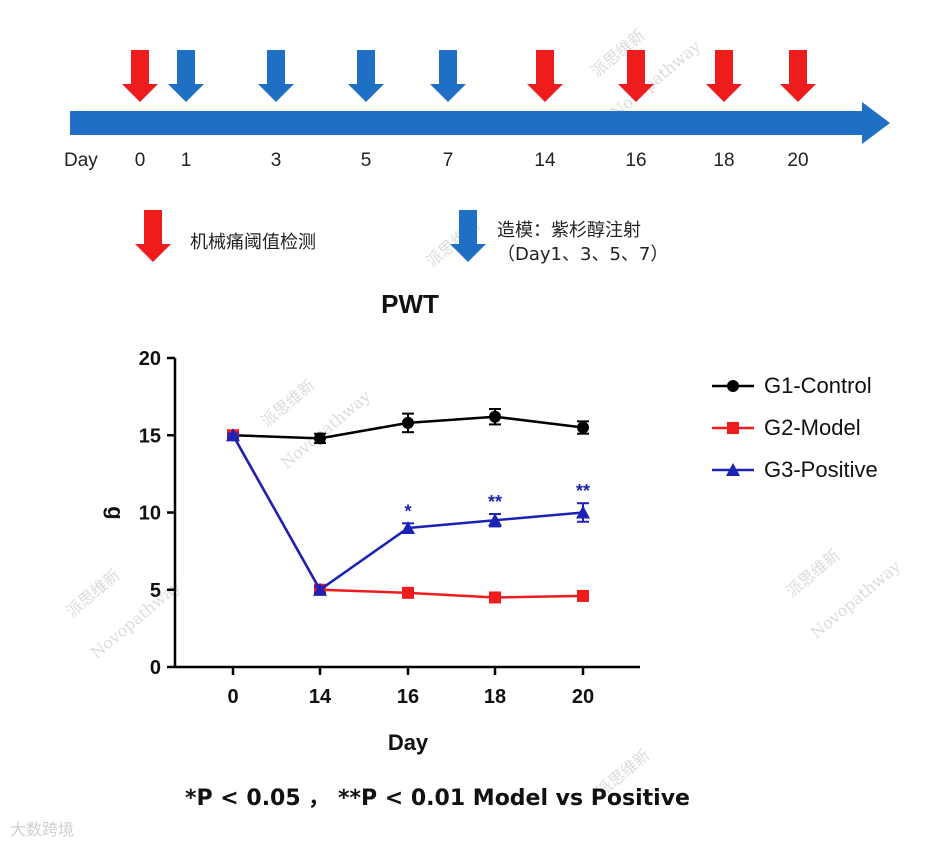 This screenshot has height=845, width=950. I want to click on timeline-tick-5: 5, so click(366, 160).